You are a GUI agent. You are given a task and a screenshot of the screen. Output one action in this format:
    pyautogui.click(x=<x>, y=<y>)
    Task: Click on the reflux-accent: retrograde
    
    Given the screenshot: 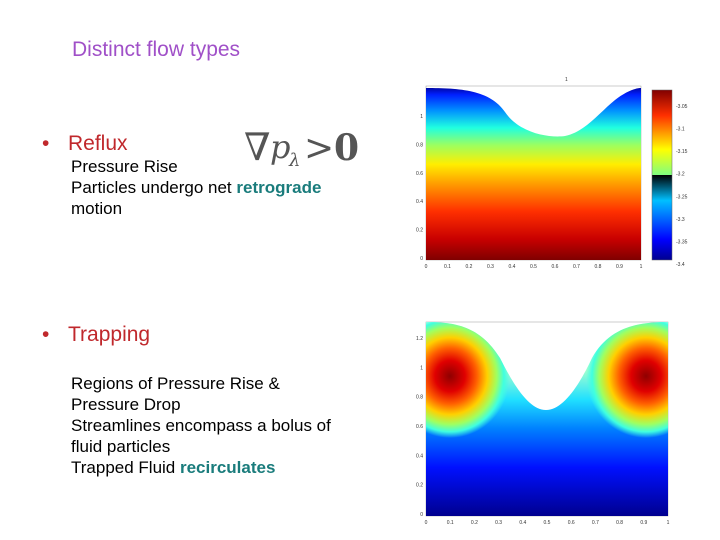 What is the action you would take?
    pyautogui.click(x=279, y=187)
    